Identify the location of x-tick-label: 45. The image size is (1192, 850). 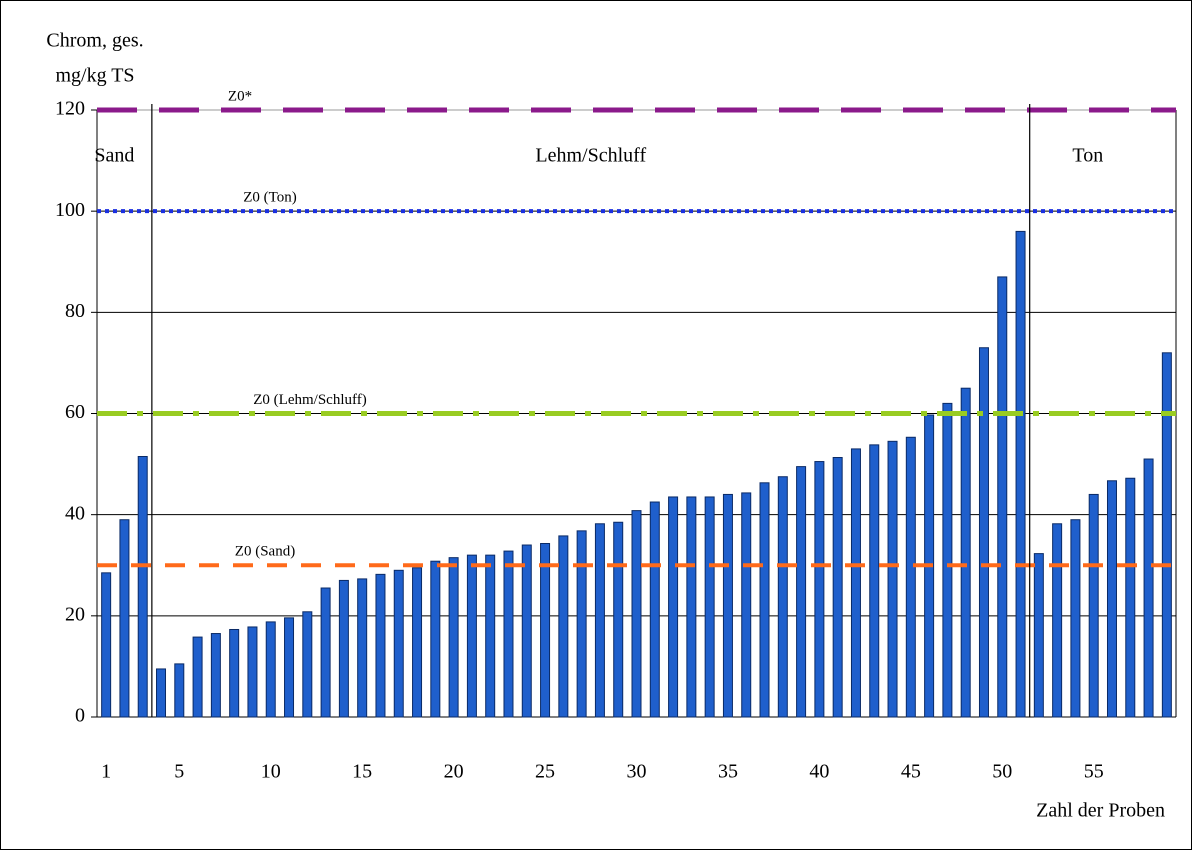
(911, 772).